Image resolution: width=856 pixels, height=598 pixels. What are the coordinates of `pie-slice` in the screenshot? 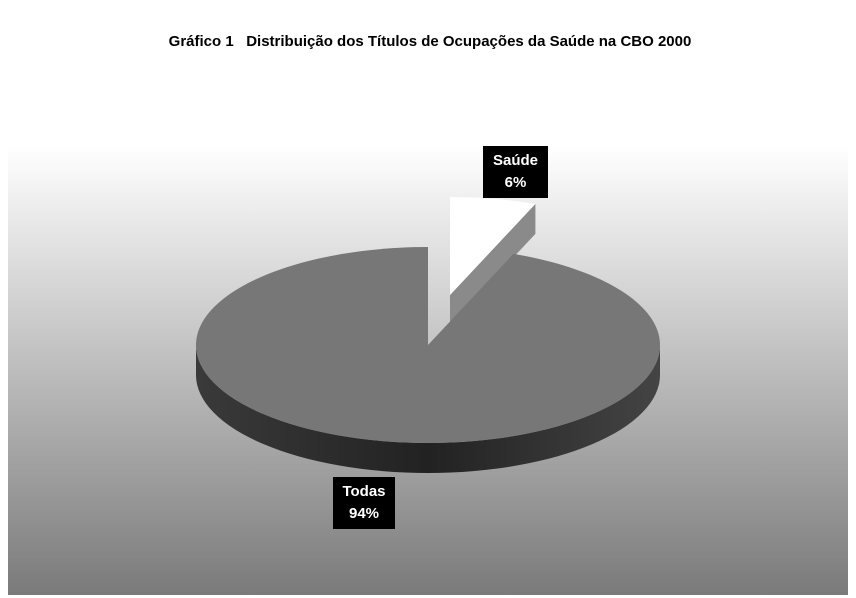 It's located at (493, 246).